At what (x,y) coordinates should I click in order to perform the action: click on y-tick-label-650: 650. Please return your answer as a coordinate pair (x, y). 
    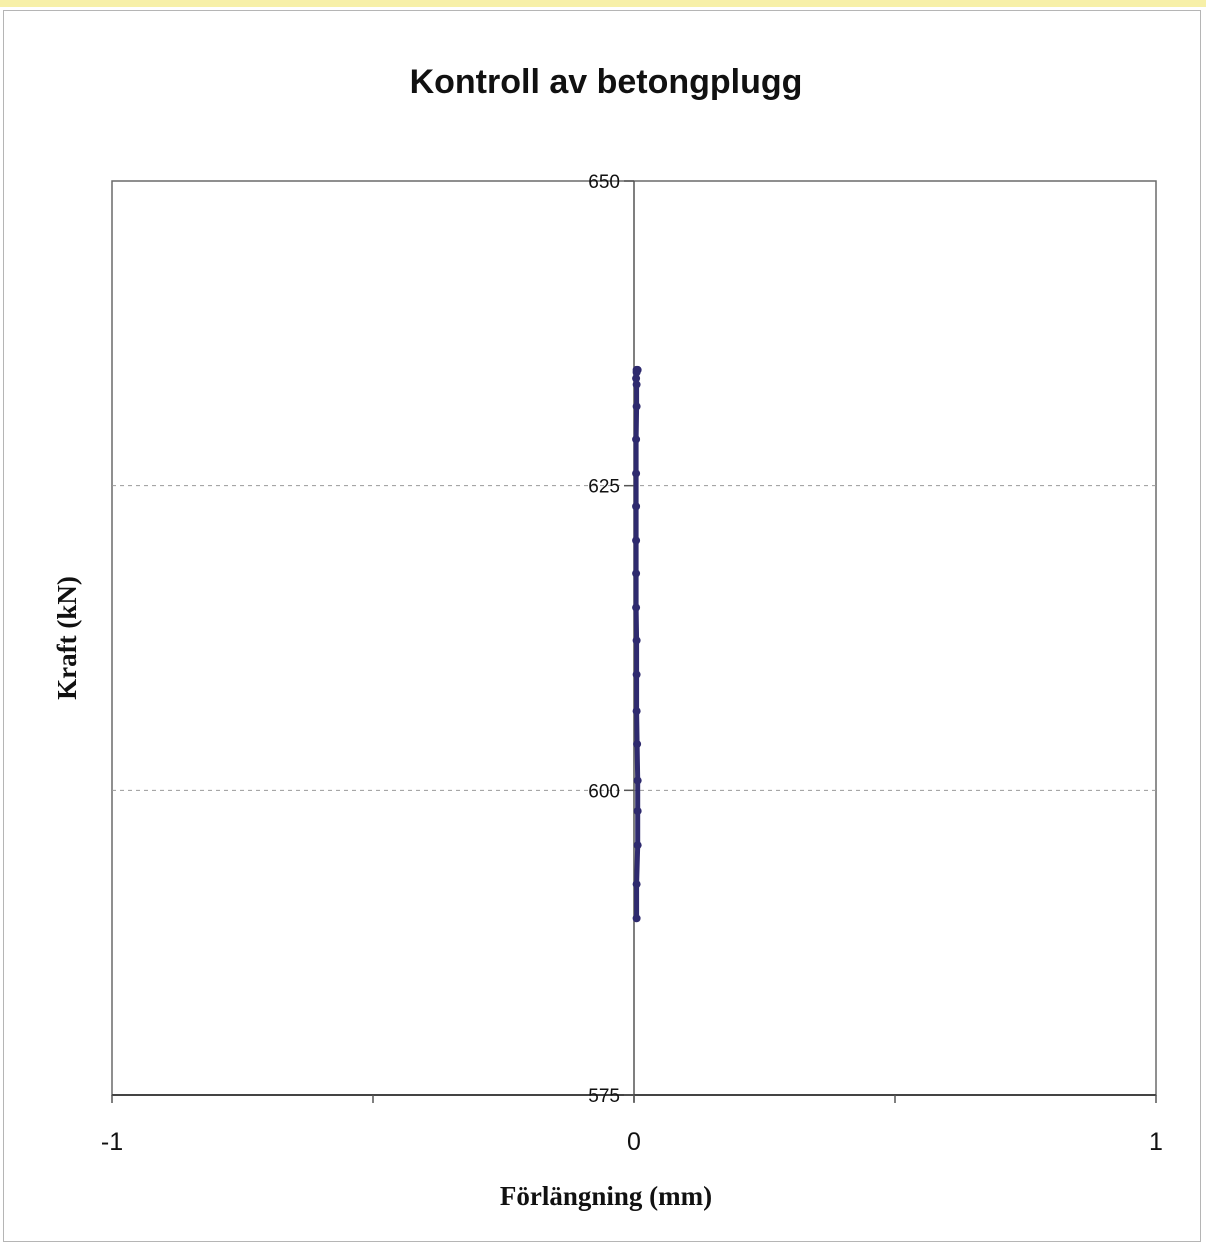
    Looking at the image, I should click on (604, 182).